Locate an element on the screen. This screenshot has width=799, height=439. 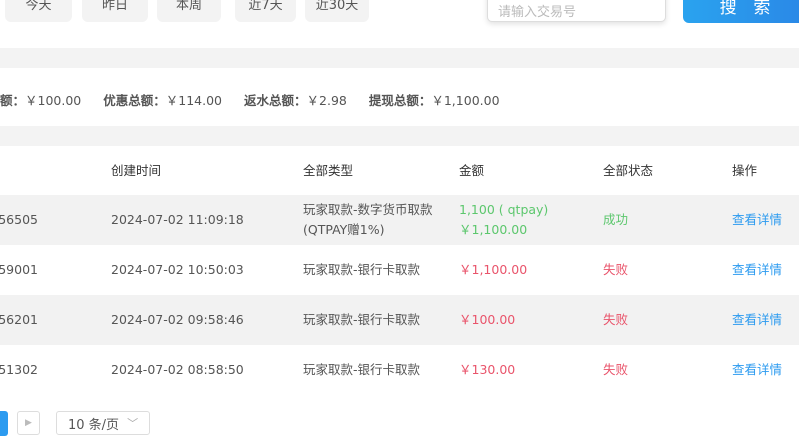
table-header: 创建时间 全部类型 金额 全部状态 操作 is located at coordinates (399, 171).